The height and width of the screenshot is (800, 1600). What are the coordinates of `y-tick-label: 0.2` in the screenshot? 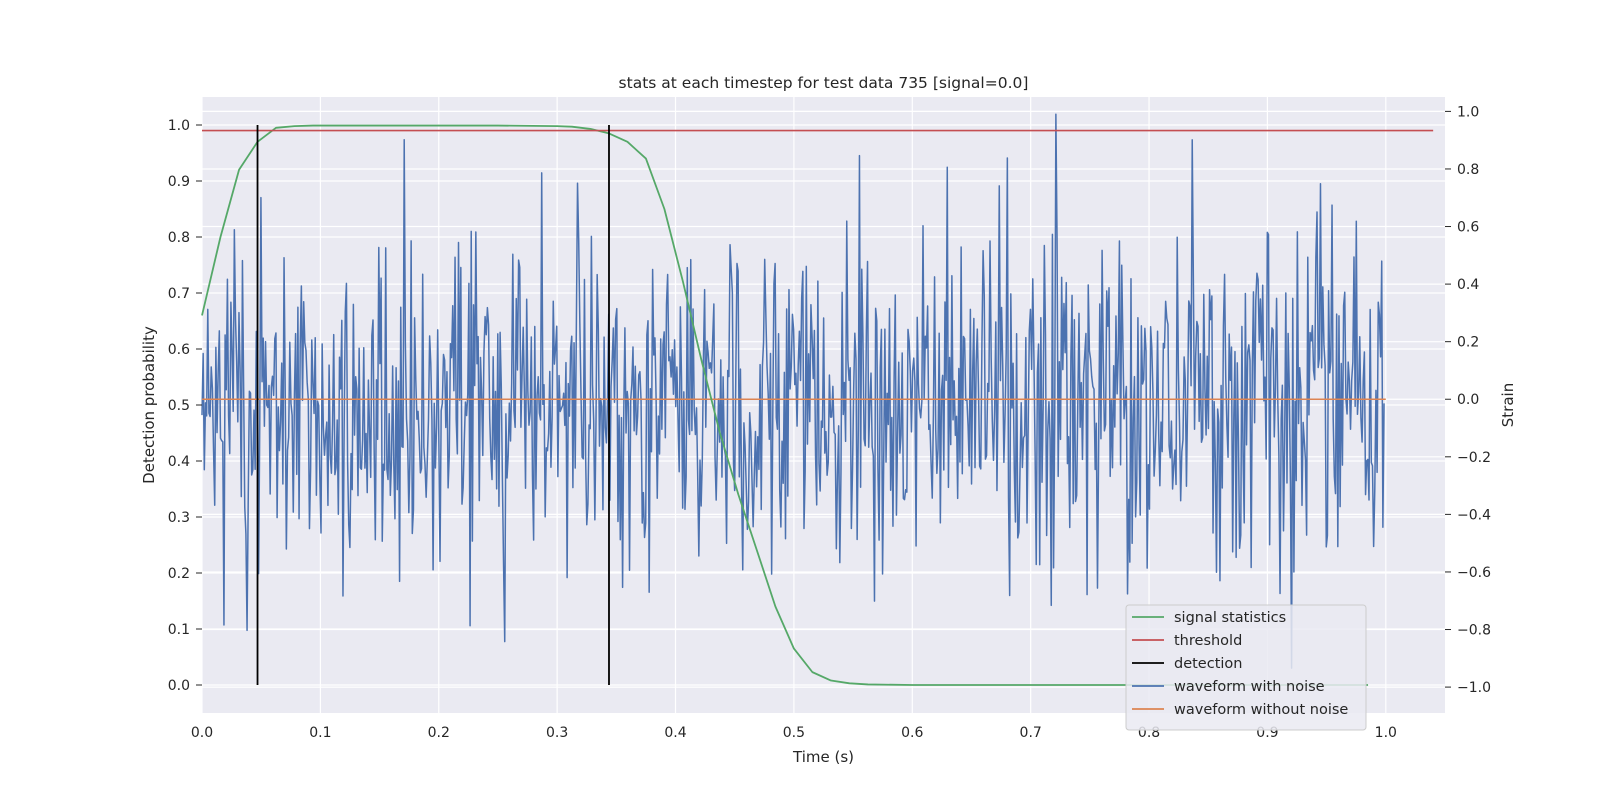 It's located at (179, 574).